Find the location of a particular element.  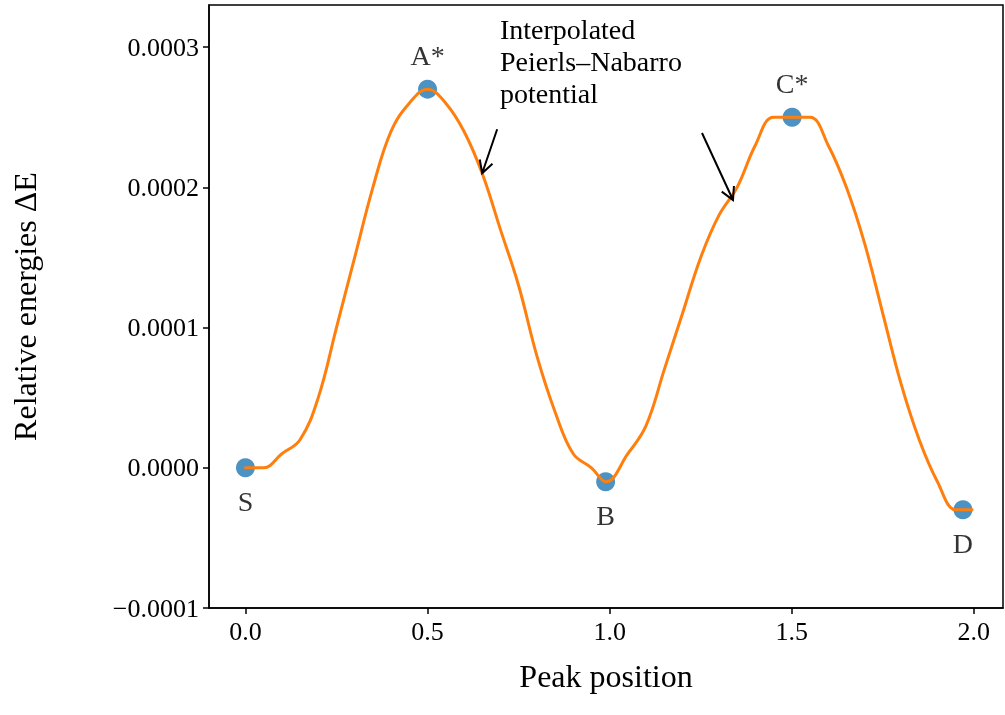

x-tick-label: 1.5 is located at coordinates (791, 631).